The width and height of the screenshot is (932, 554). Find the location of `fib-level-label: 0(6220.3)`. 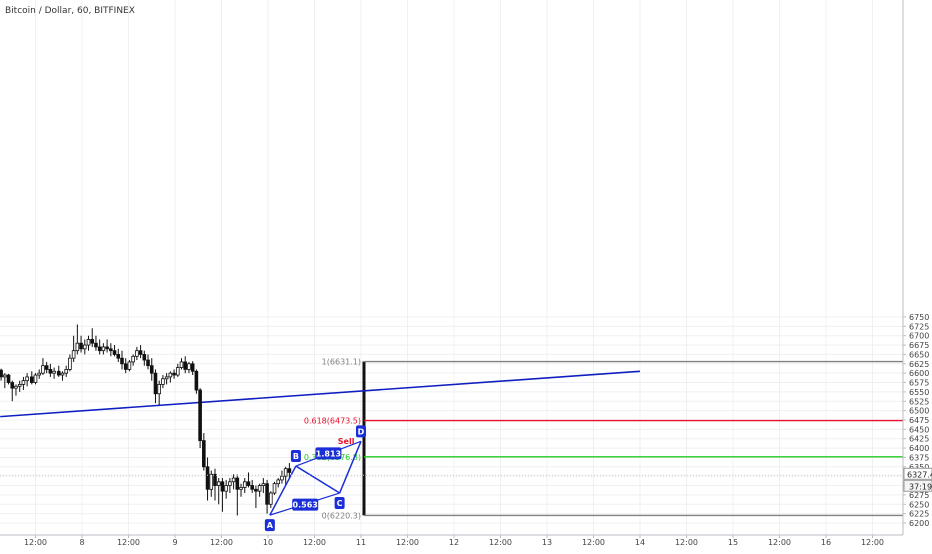

fib-level-label: 0(6220.3) is located at coordinates (341, 515).